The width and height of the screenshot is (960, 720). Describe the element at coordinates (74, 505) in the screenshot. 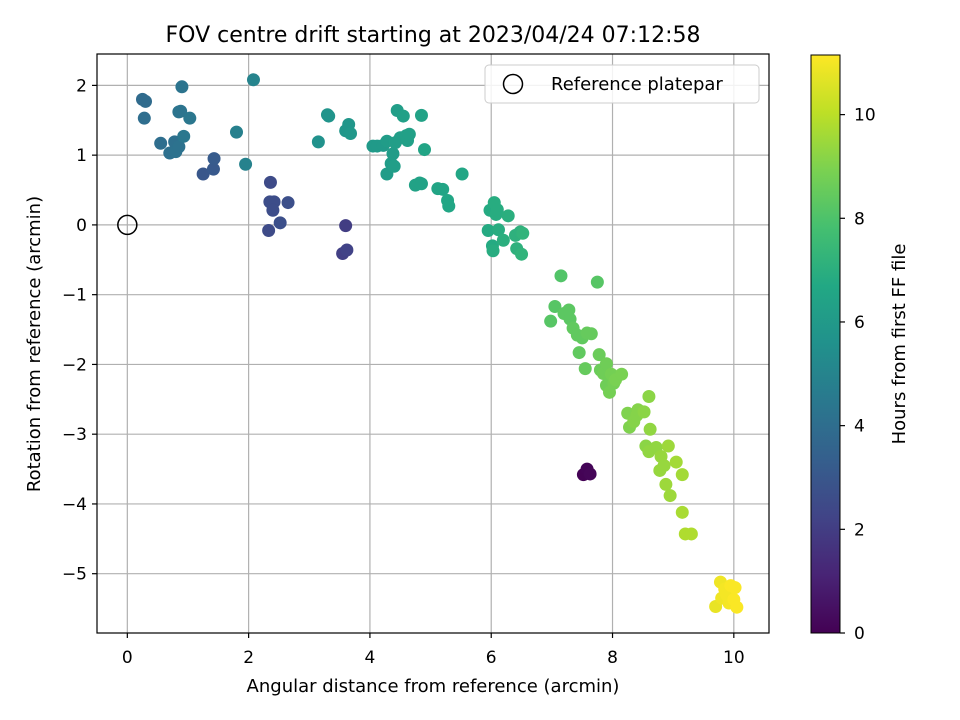

I see `y-tick-label: −4` at that location.